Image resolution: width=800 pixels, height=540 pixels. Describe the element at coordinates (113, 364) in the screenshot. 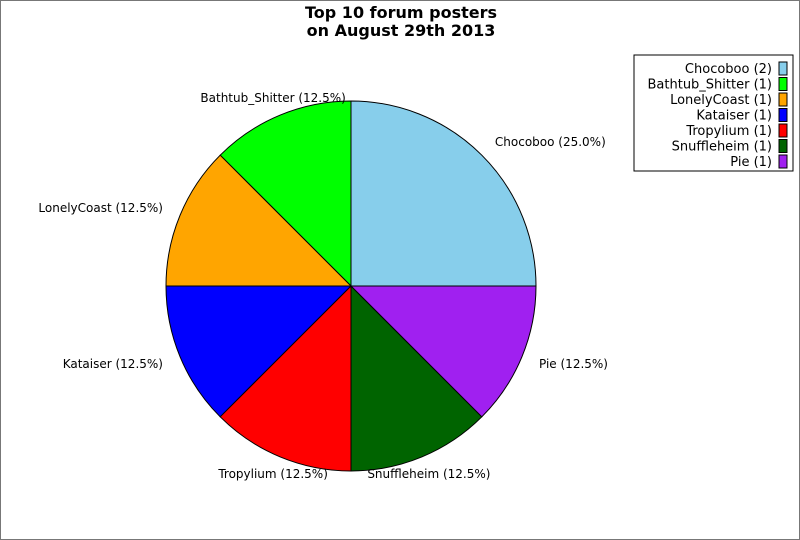

I see `slice-label: Kataiser (12.5%)` at that location.